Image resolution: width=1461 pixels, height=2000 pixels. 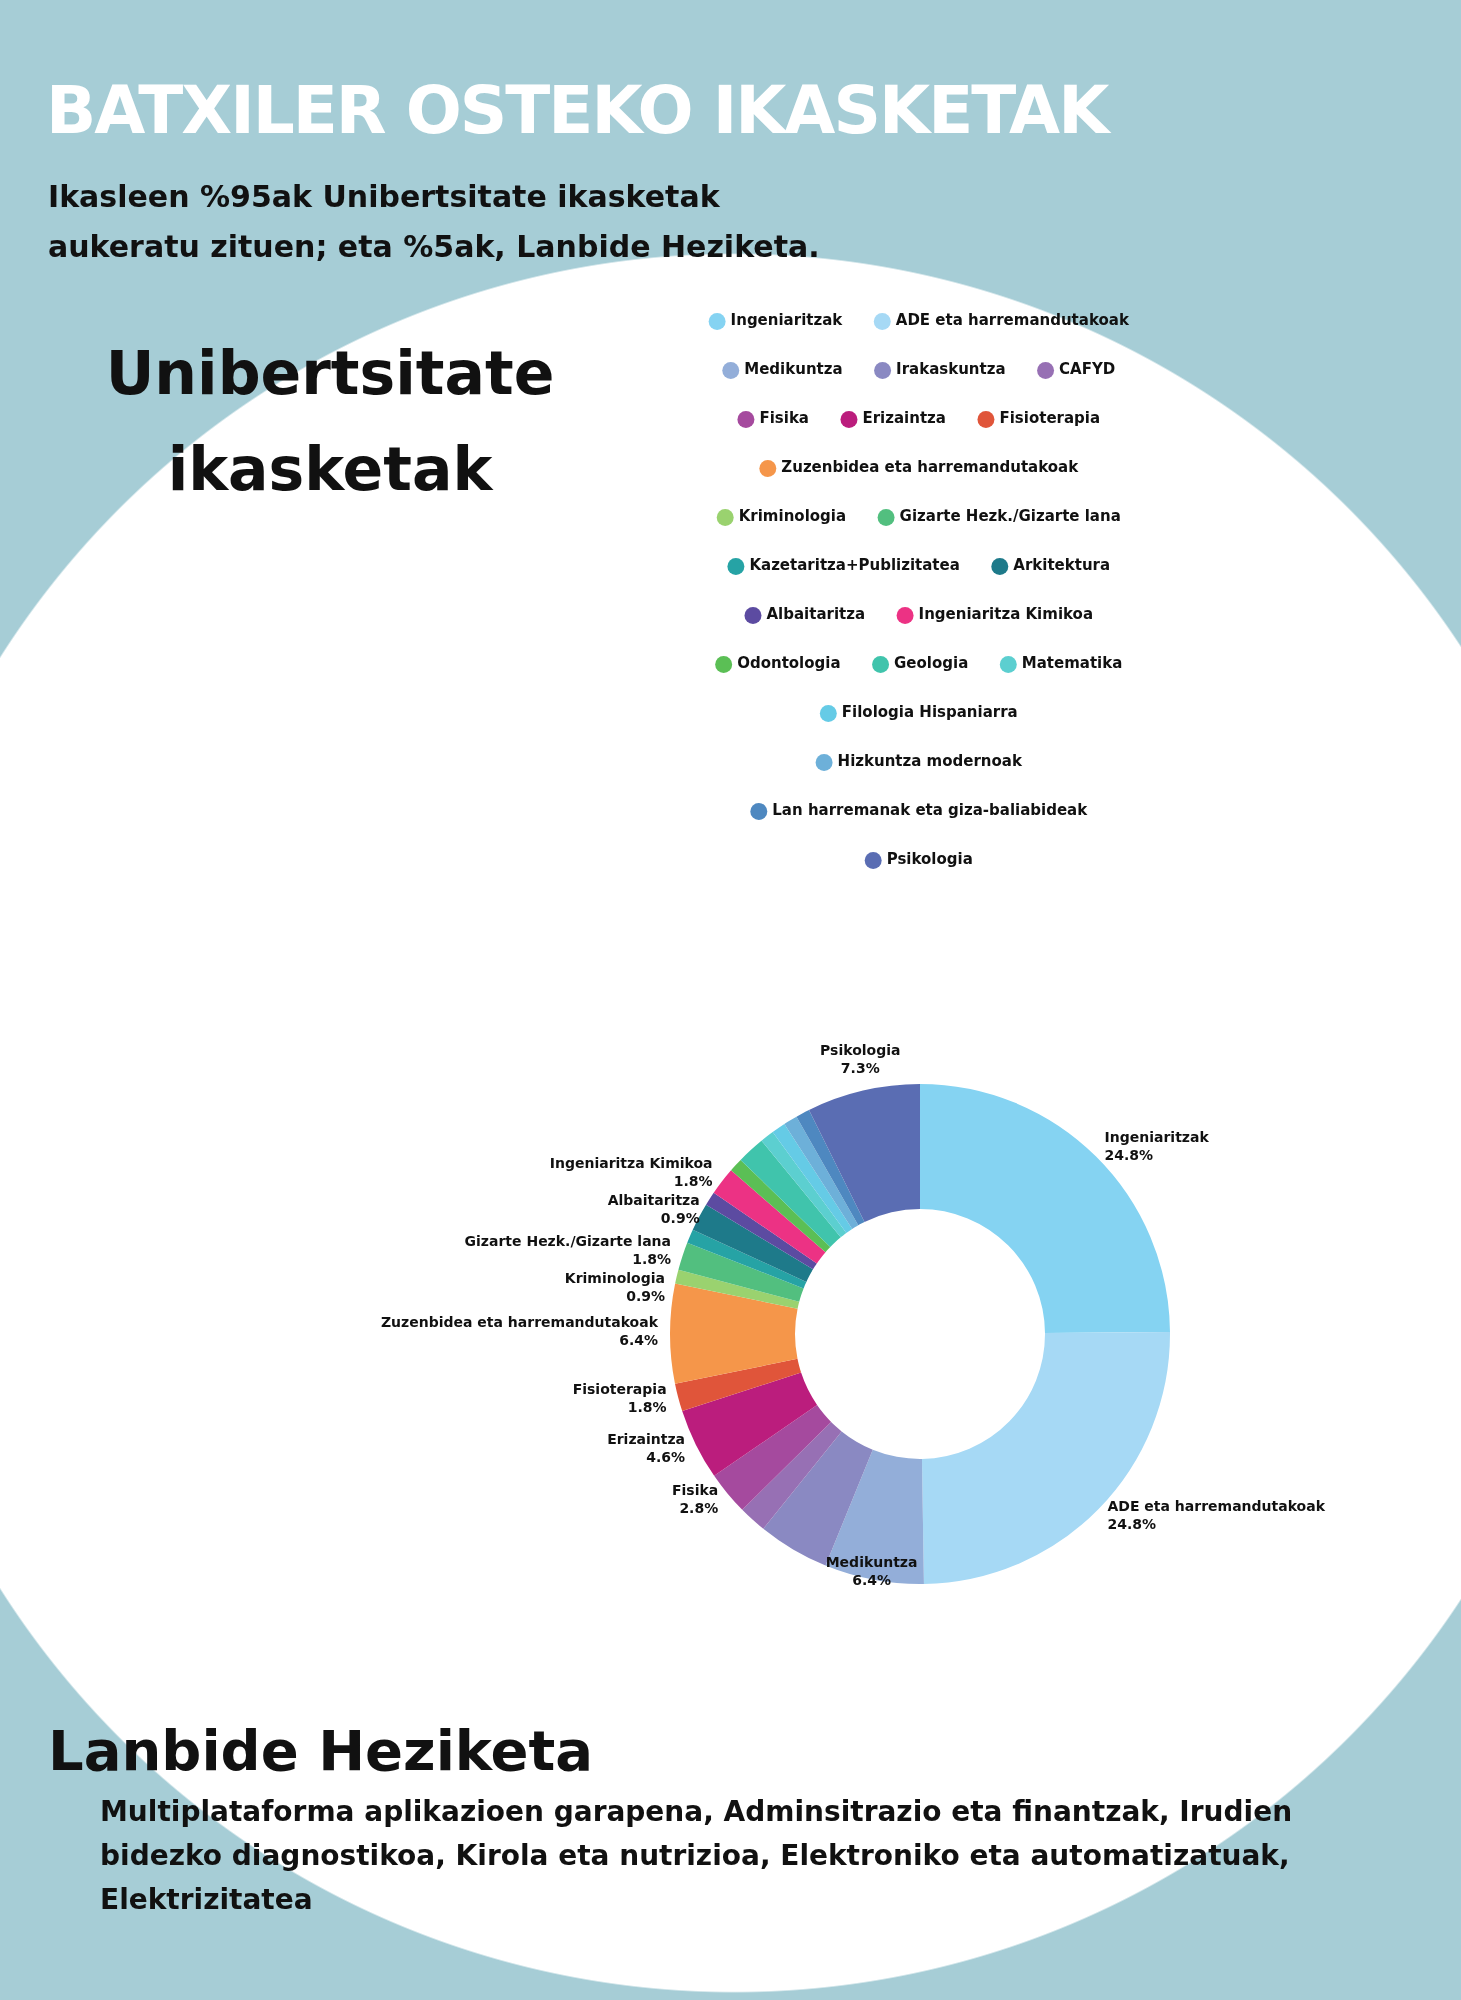 What do you see at coordinates (434, 222) in the screenshot?
I see `chart-subtitle: Ikasleen %95ak Unibertsitate ikasketak aukeratu zituen; eta %5ak, Lanbide Heziketa.` at bounding box center [434, 222].